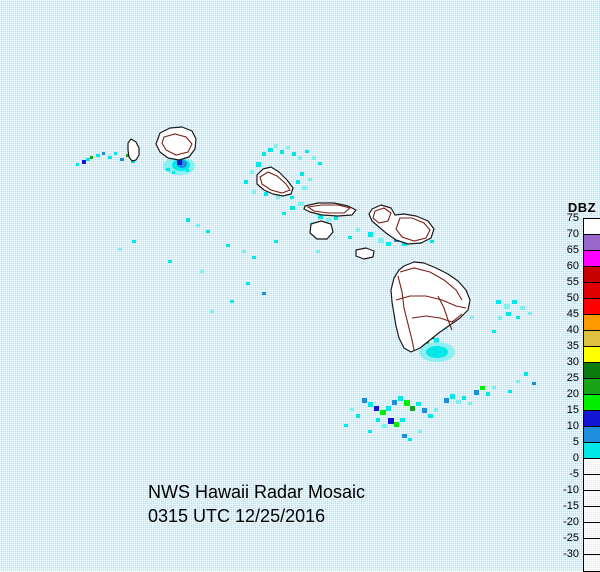  I want to click on county-line-bi-south, so click(437, 318).